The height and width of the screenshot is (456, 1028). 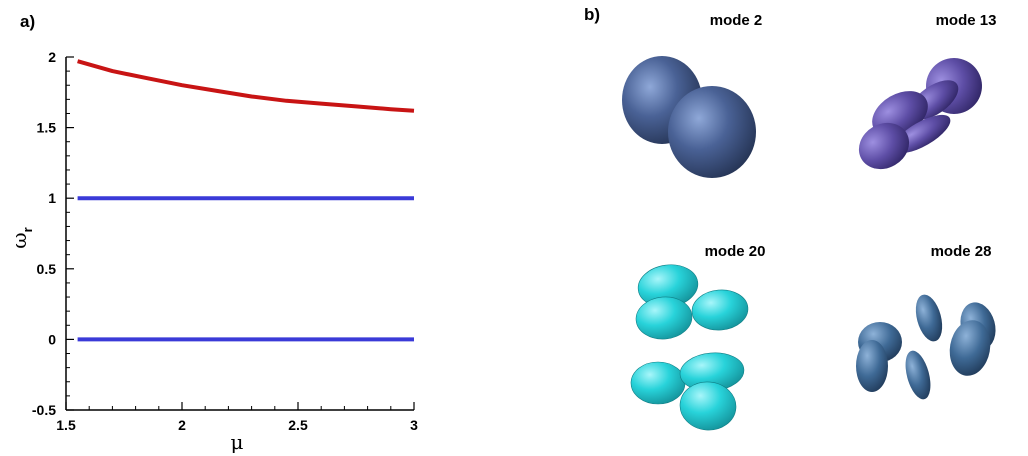 I want to click on y-tick-label: -0.5, so click(x=44, y=410).